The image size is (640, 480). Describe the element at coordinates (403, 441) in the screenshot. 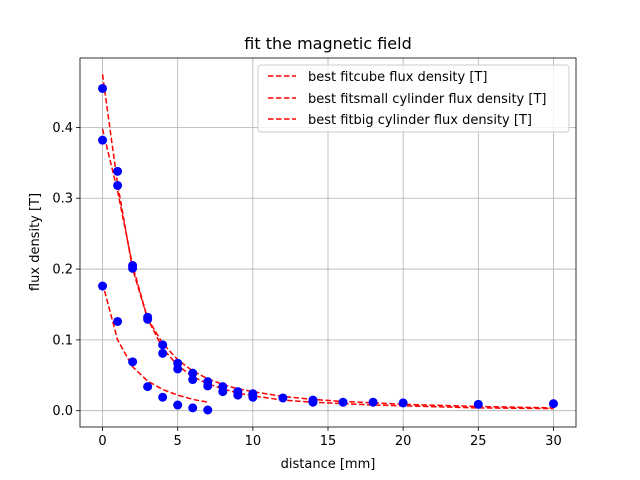

I see `x-tick-label: 20` at that location.